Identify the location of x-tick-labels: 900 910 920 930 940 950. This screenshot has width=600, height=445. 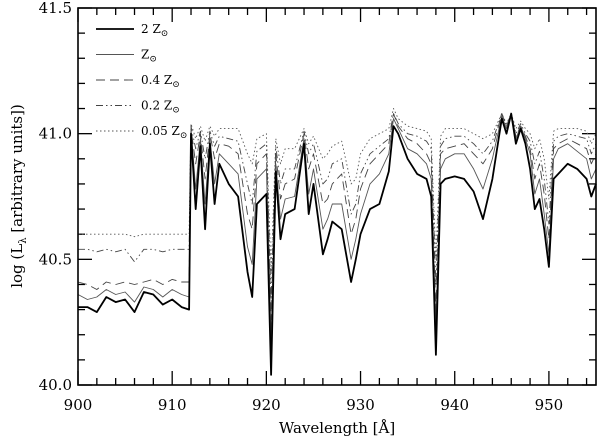
(314, 405).